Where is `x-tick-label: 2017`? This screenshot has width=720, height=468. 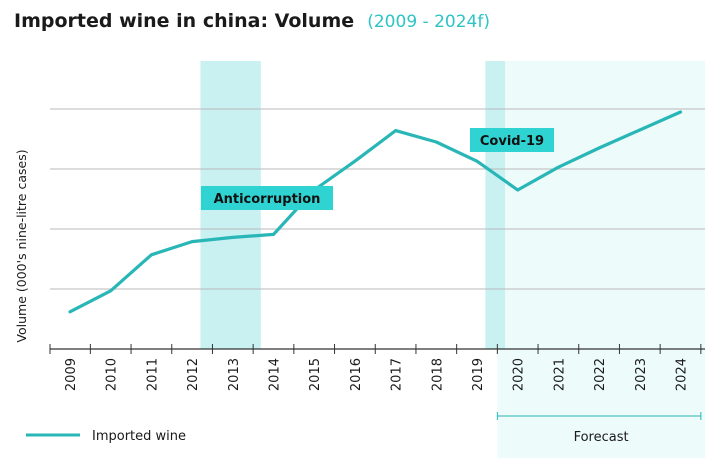 x-tick-label: 2017 is located at coordinates (397, 374).